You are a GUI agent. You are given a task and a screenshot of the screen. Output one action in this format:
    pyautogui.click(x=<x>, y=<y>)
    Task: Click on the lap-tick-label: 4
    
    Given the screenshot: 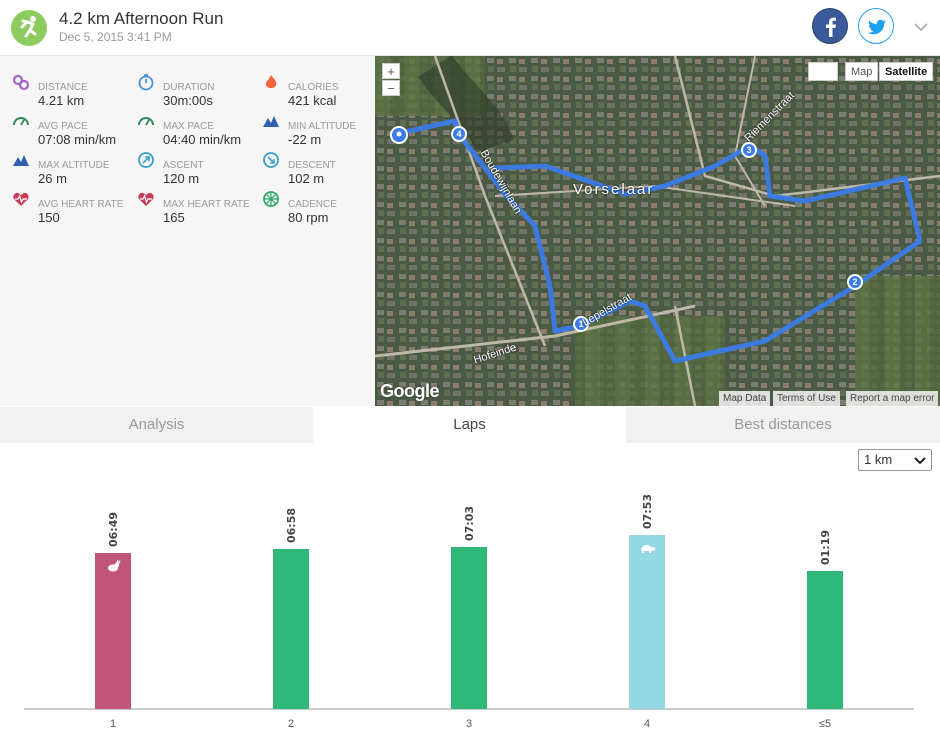 What is the action you would take?
    pyautogui.click(x=647, y=724)
    